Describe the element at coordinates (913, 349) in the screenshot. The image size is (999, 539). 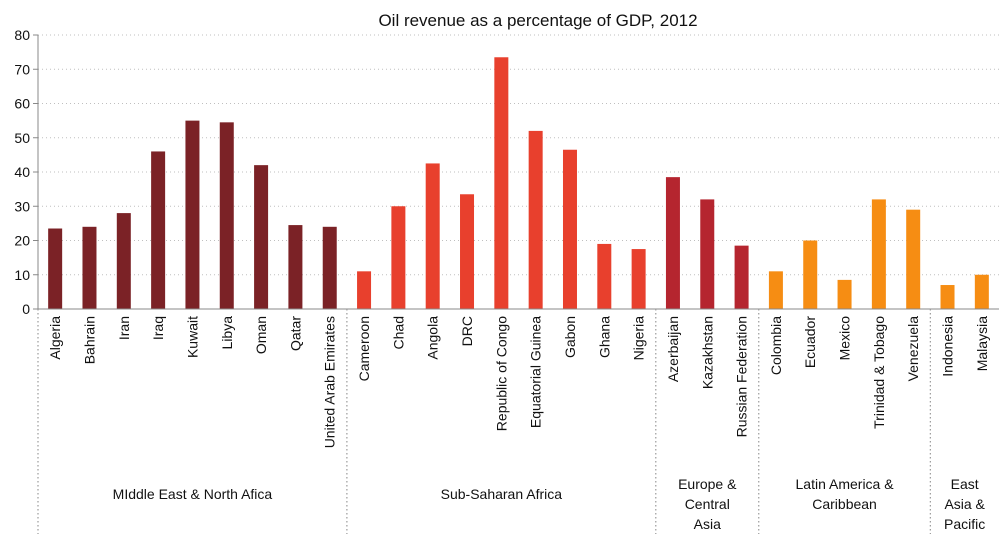
I see `x-tick-label: Venezuela` at that location.